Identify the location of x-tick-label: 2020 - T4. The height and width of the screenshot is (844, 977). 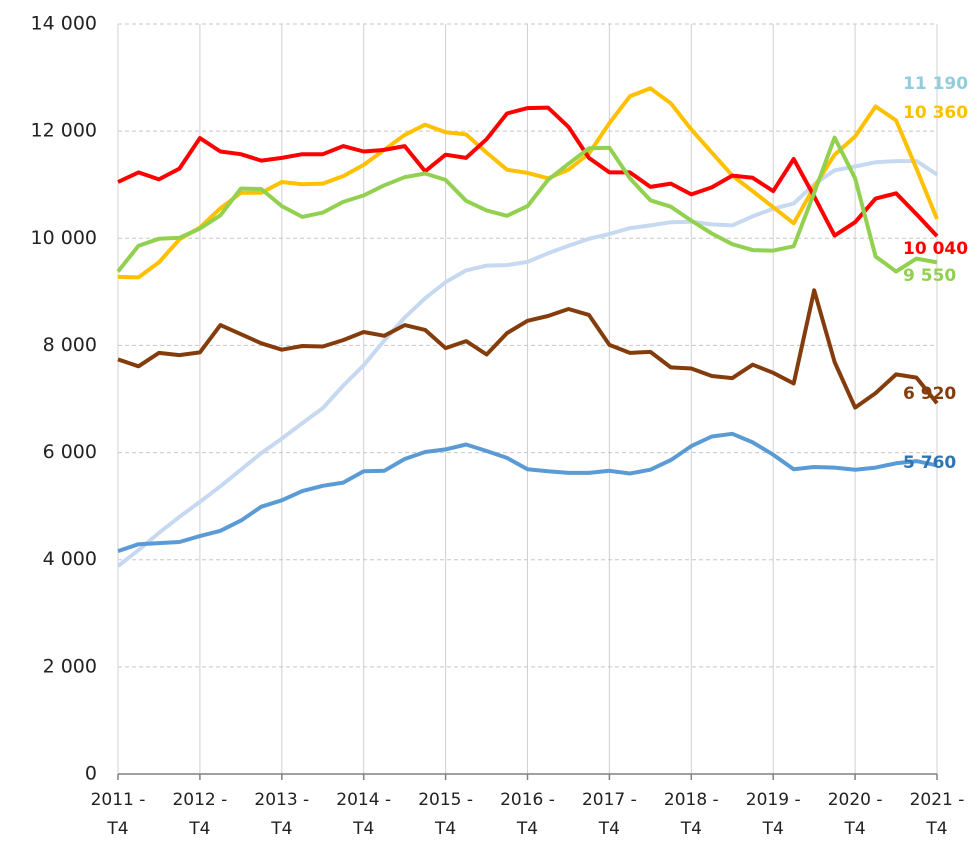
(855, 814).